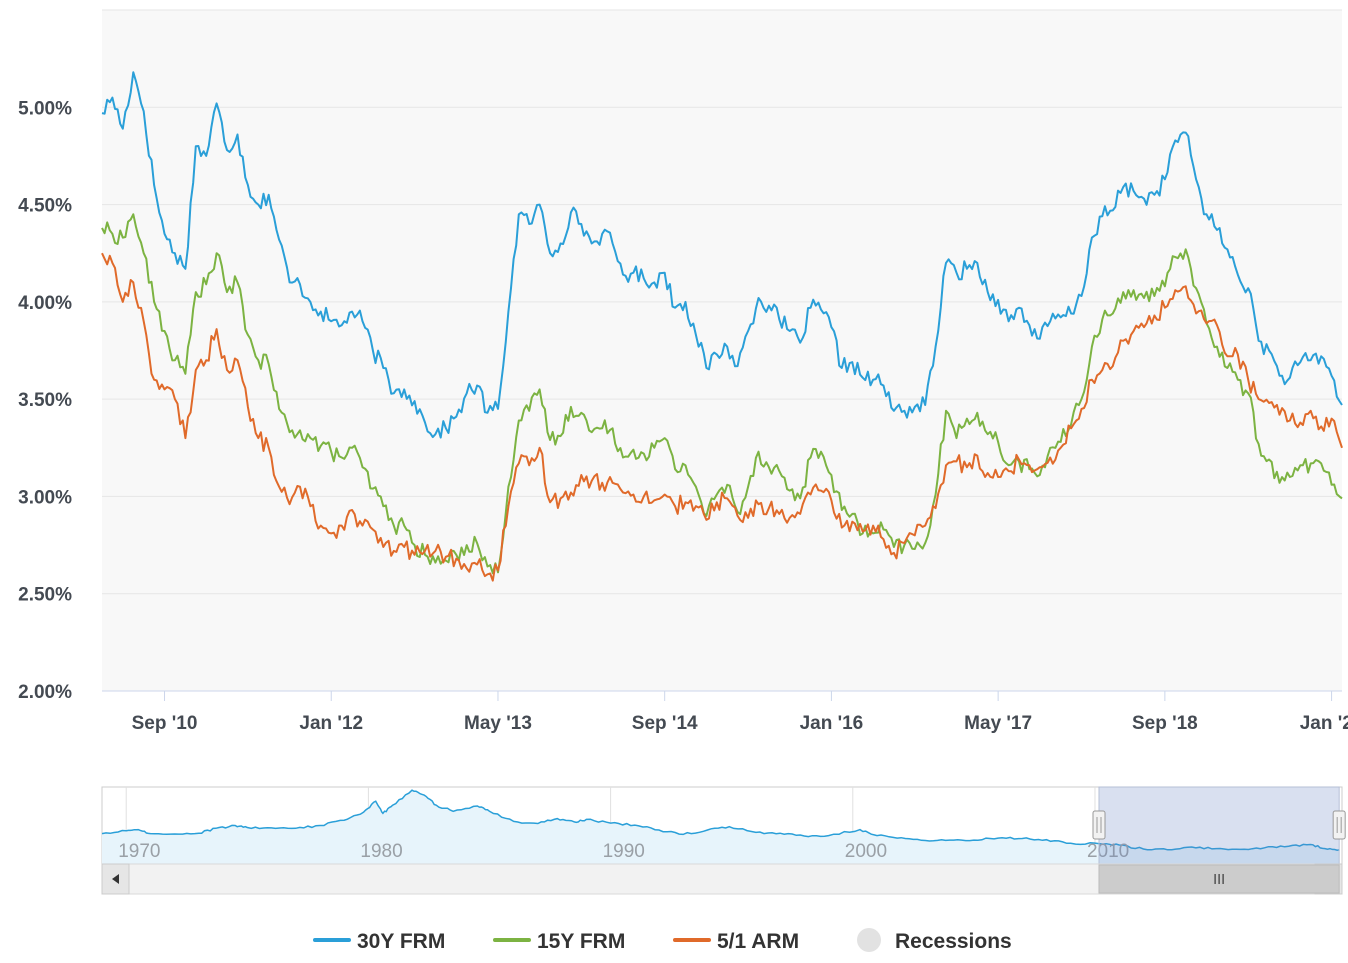 The width and height of the screenshot is (1348, 963). What do you see at coordinates (45, 206) in the screenshot?
I see `y-tick-label: 4.50%` at bounding box center [45, 206].